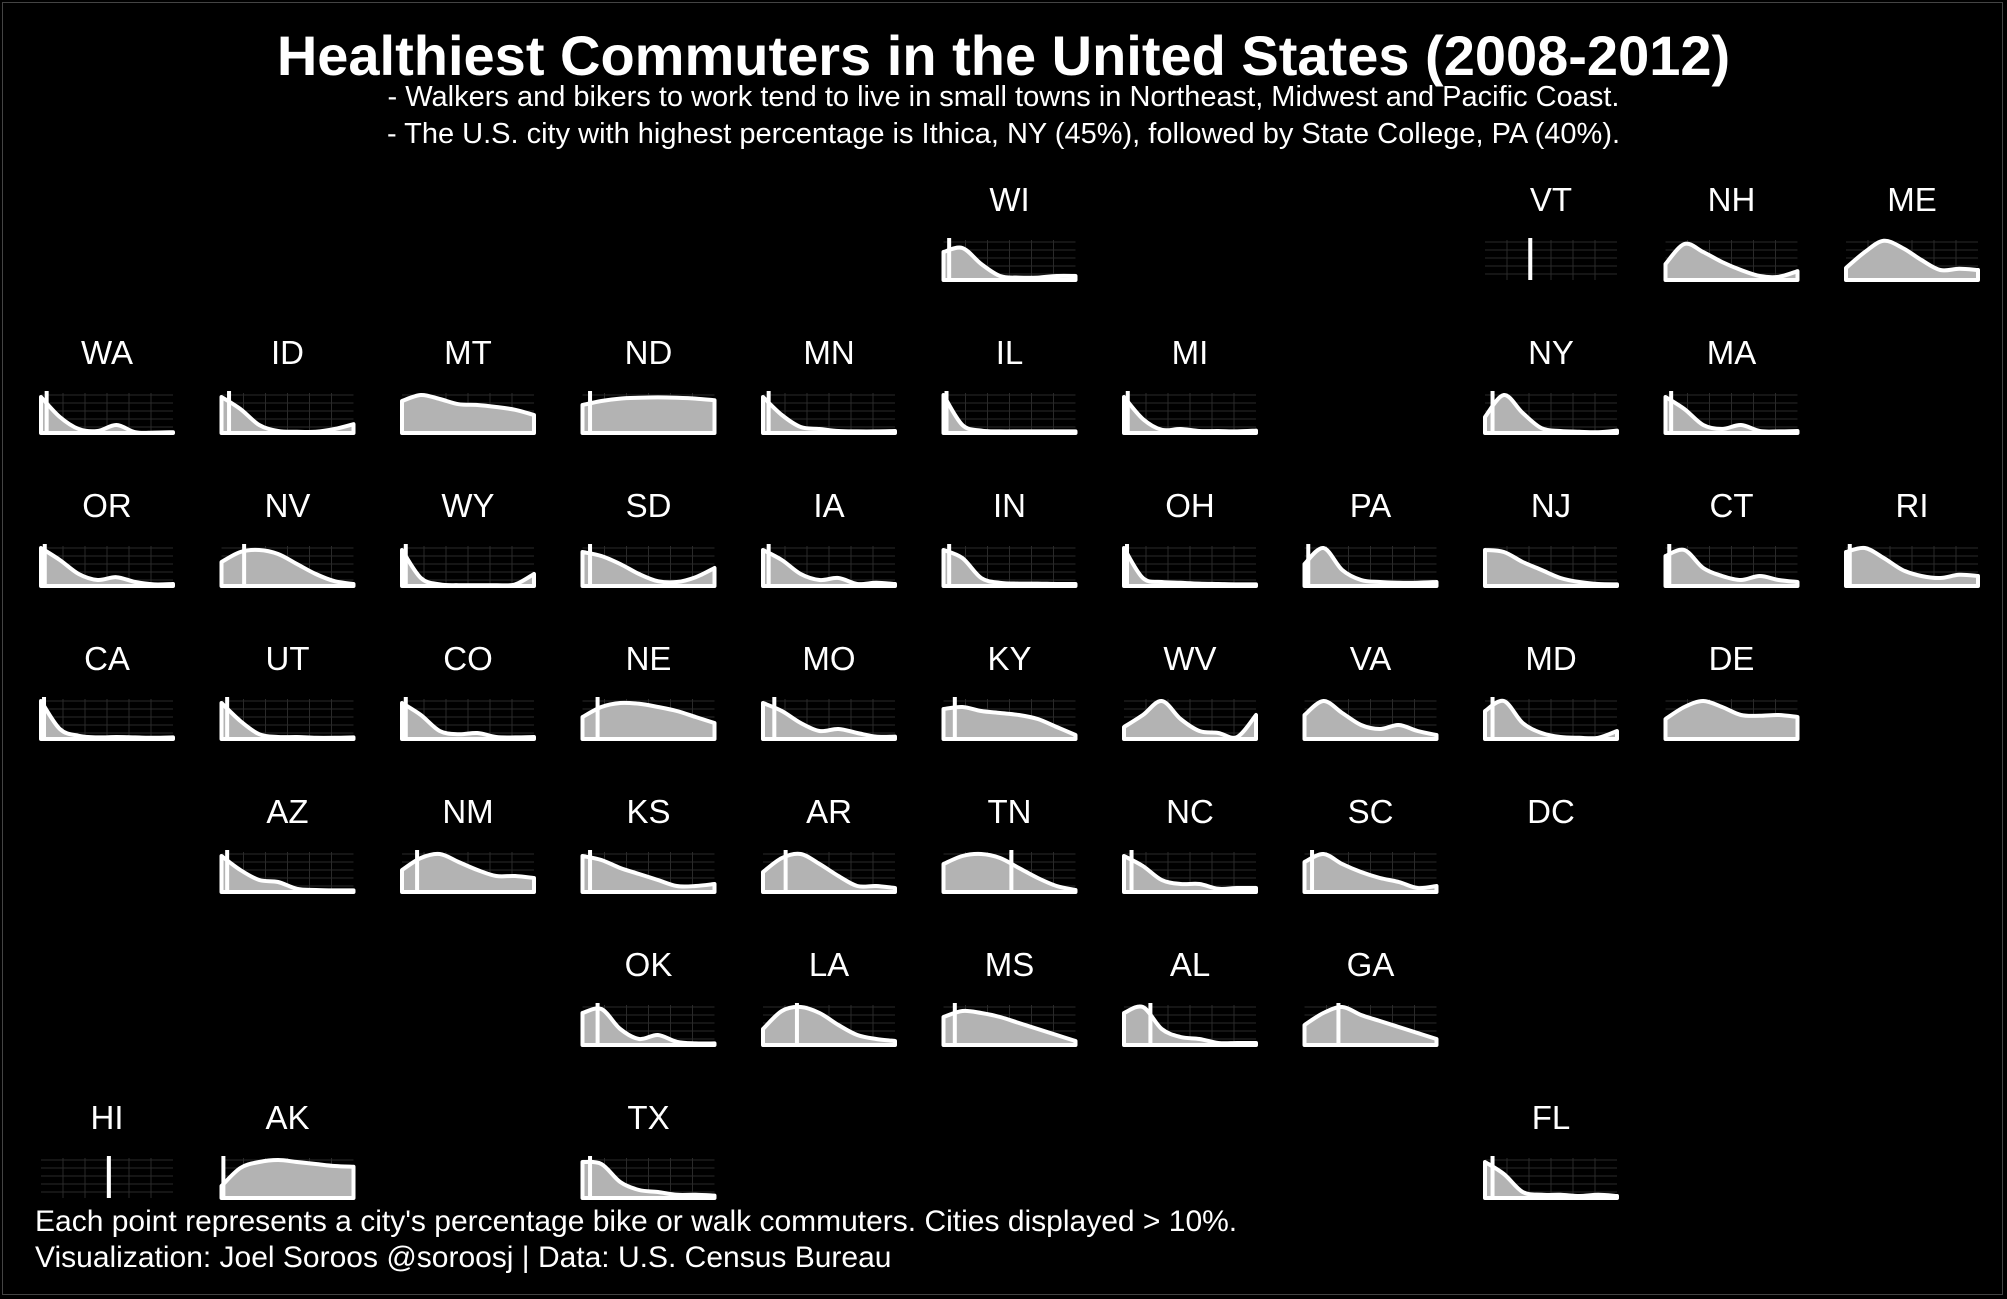  Describe the element at coordinates (1371, 658) in the screenshot. I see `state-label: VA` at that location.